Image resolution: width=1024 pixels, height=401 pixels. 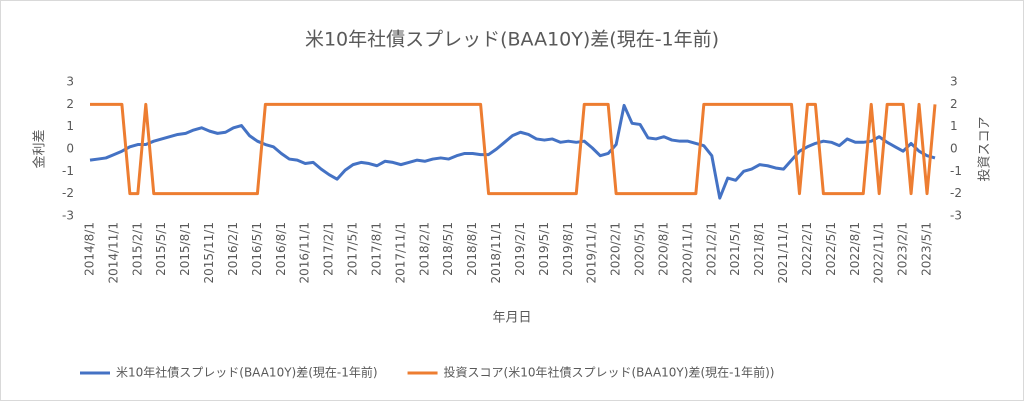 What do you see at coordinates (956, 171) in the screenshot?
I see `y2-tick-label: -1` at bounding box center [956, 171].